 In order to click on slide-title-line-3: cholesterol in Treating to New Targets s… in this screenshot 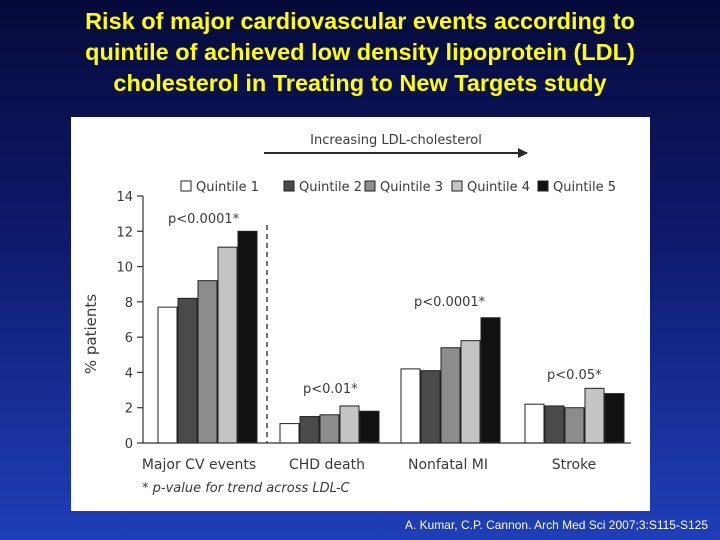, I will do `click(360, 83)`.